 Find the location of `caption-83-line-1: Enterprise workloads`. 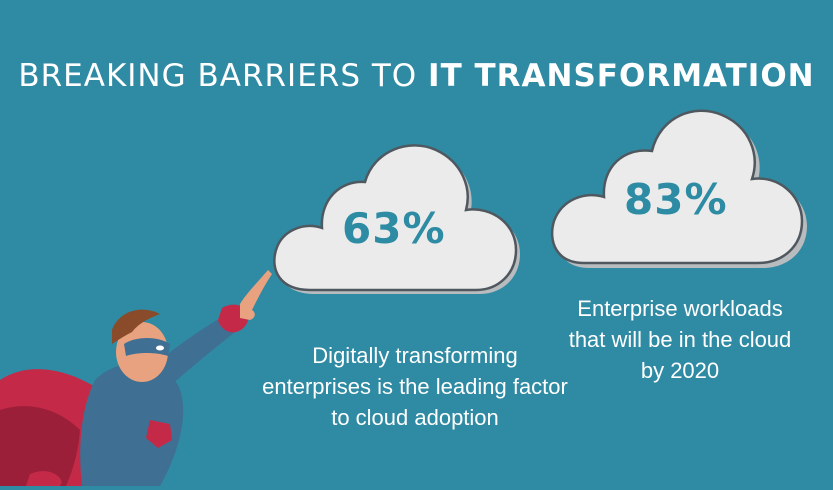

caption-83-line-1: Enterprise workloads is located at coordinates (680, 308).